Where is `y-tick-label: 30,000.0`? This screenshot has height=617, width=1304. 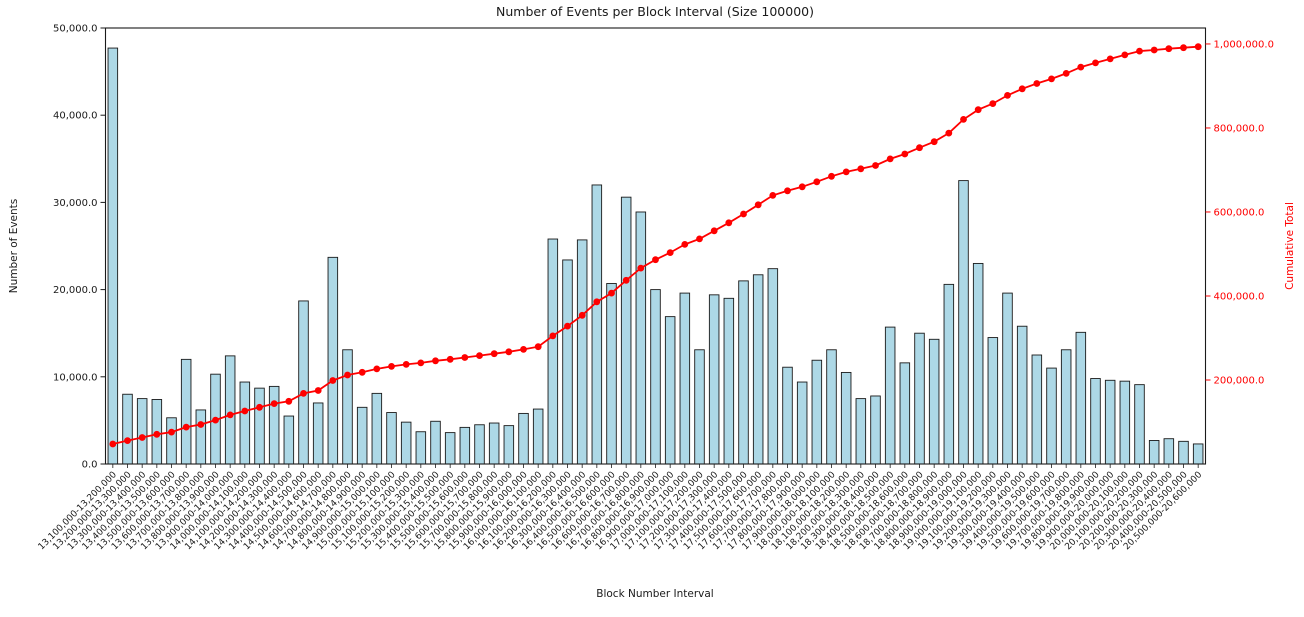
y-tick-label: 30,000.0 is located at coordinates (75, 203).